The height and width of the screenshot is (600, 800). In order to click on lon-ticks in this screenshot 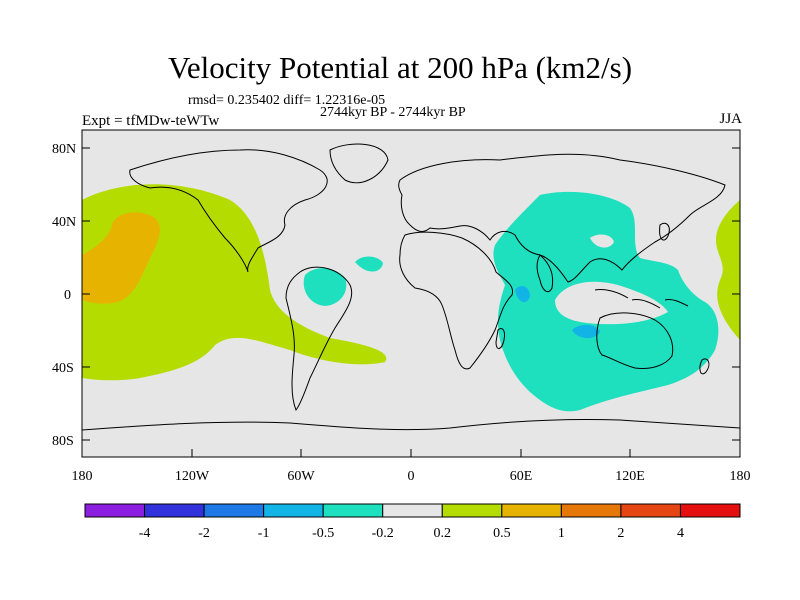, I will do `click(411, 453)`.